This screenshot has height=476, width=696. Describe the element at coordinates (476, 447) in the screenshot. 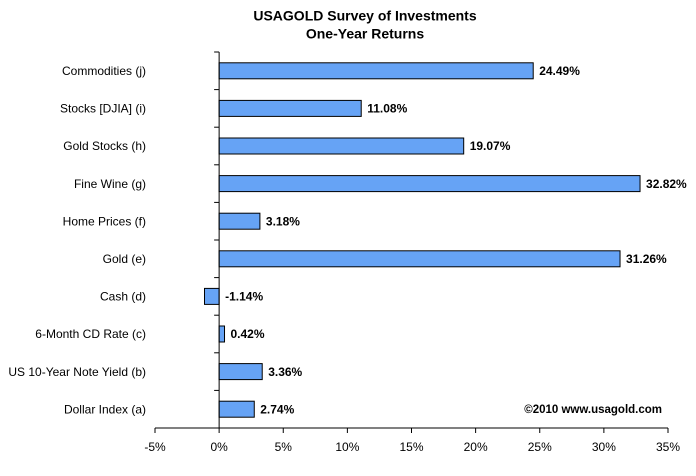

I see `x-tick-label: 20%` at that location.